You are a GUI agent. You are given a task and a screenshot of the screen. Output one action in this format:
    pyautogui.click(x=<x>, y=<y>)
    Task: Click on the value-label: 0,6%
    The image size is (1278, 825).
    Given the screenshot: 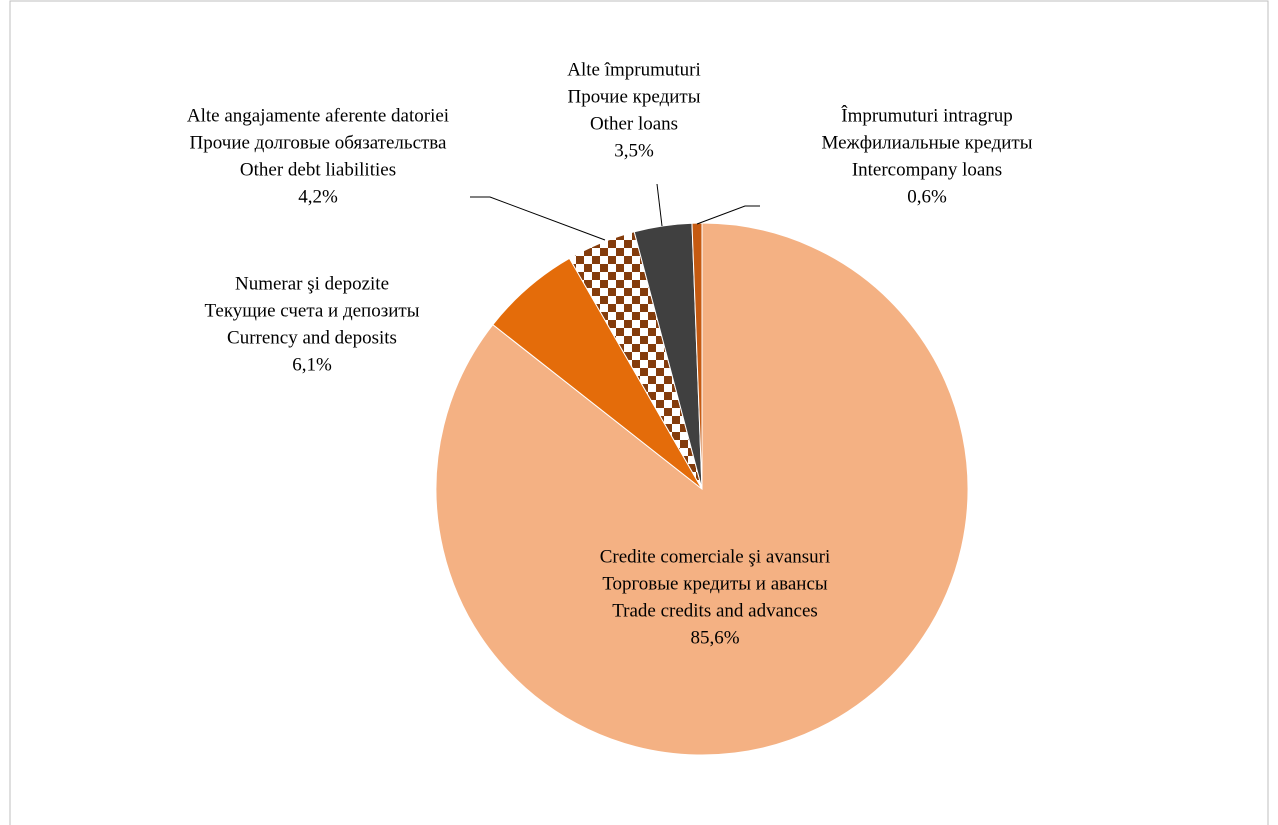 What is the action you would take?
    pyautogui.click(x=927, y=196)
    